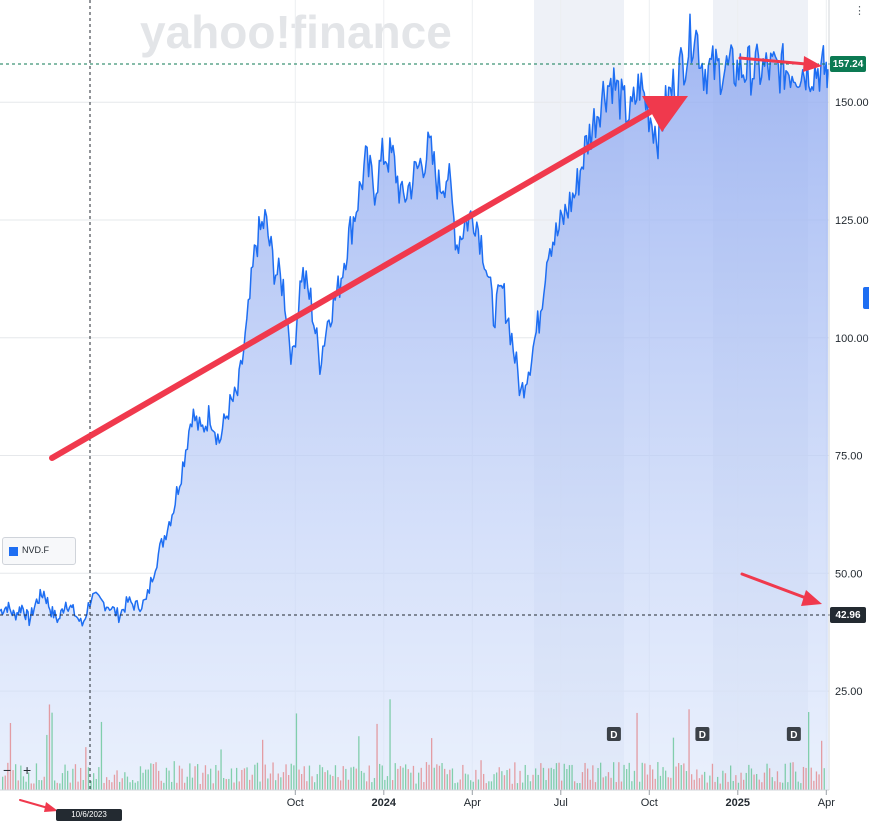 Image resolution: width=869 pixels, height=825 pixels. I want to click on y-tick-label: 125.00, so click(852, 221).